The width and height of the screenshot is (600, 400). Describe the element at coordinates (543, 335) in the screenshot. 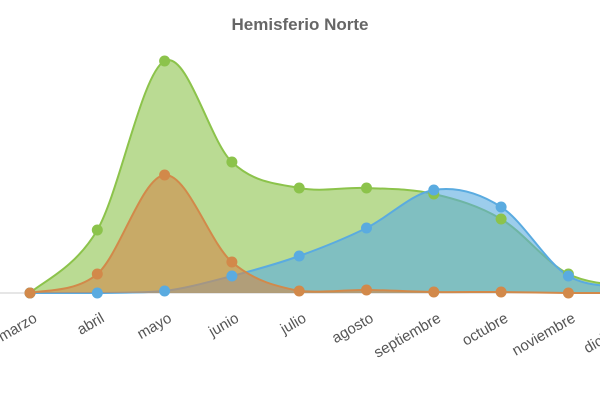

I see `x-tick-label: noviembre` at that location.